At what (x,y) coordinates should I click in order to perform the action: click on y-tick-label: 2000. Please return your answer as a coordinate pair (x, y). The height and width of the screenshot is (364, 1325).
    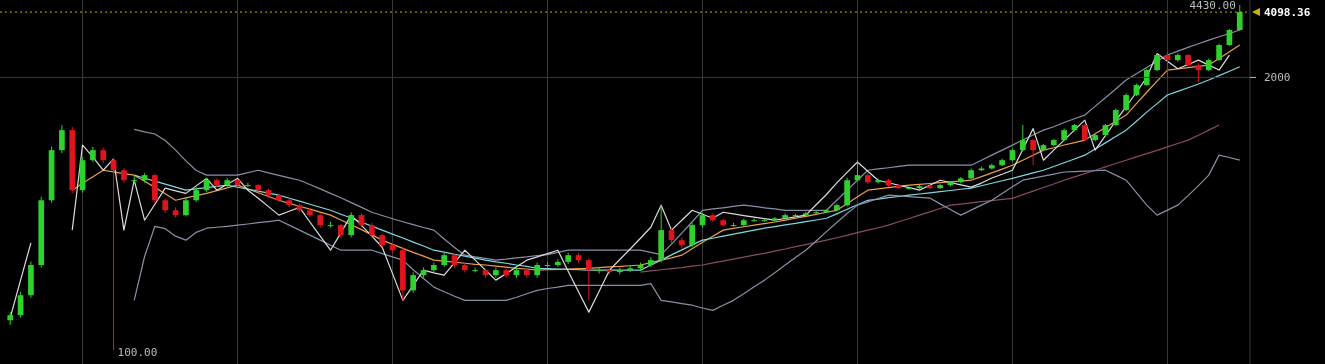
    Looking at the image, I should click on (1277, 78).